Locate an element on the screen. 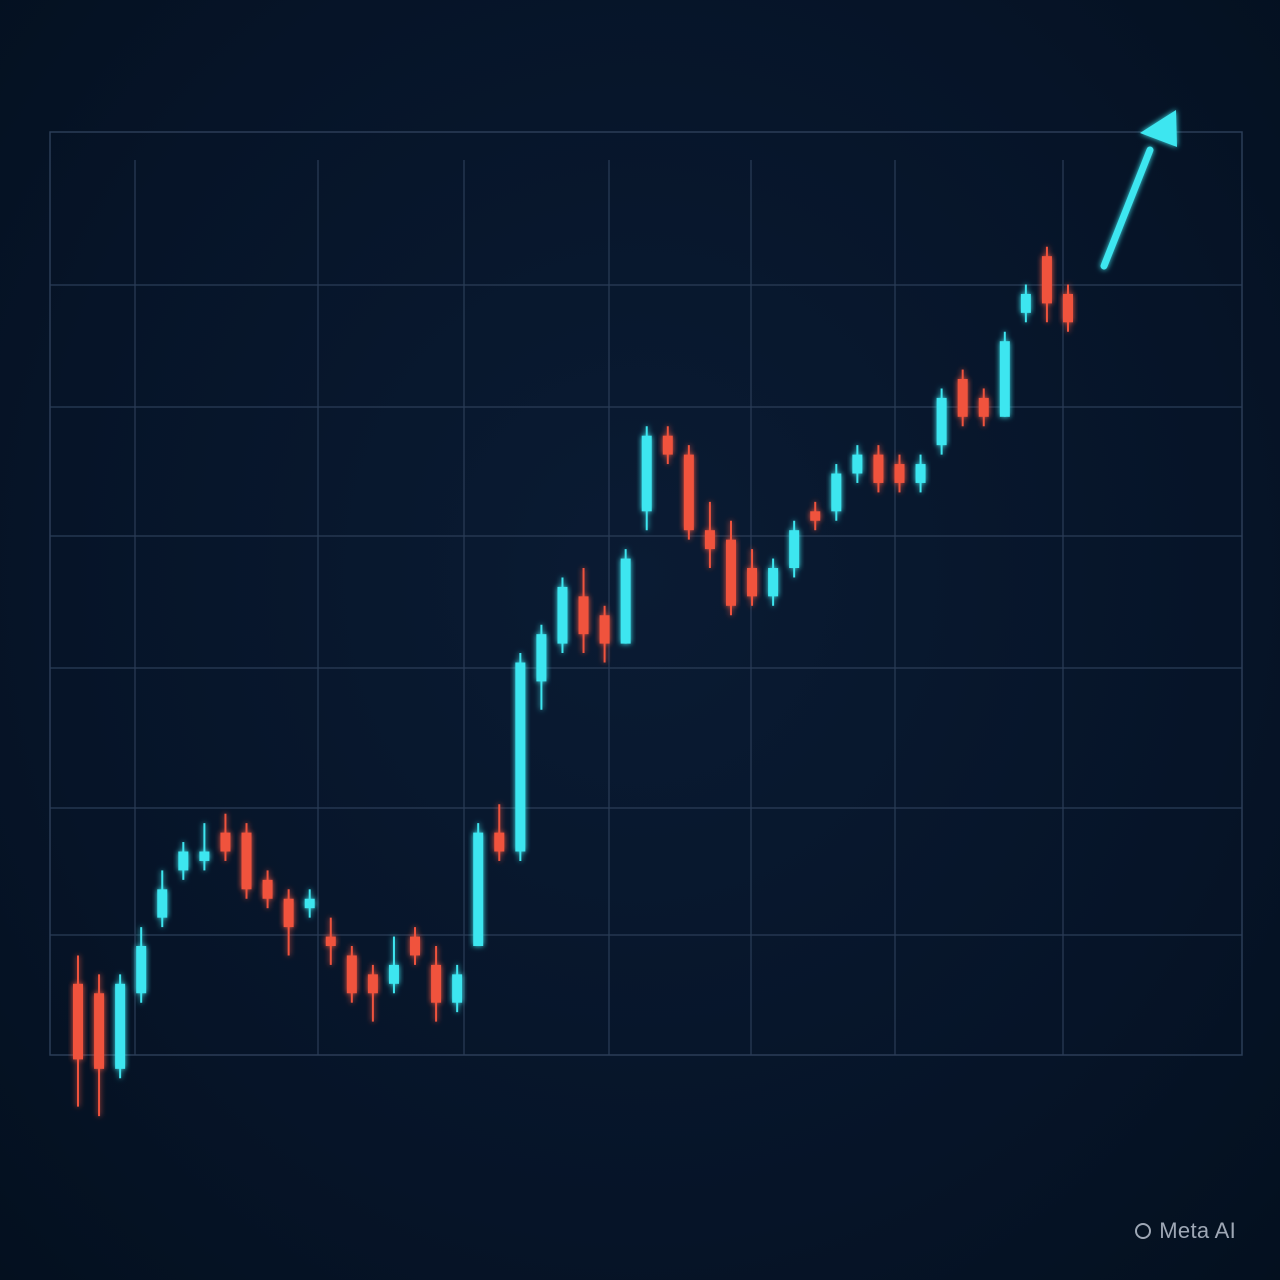  trend-arrow-shaft is located at coordinates (1127, 208).